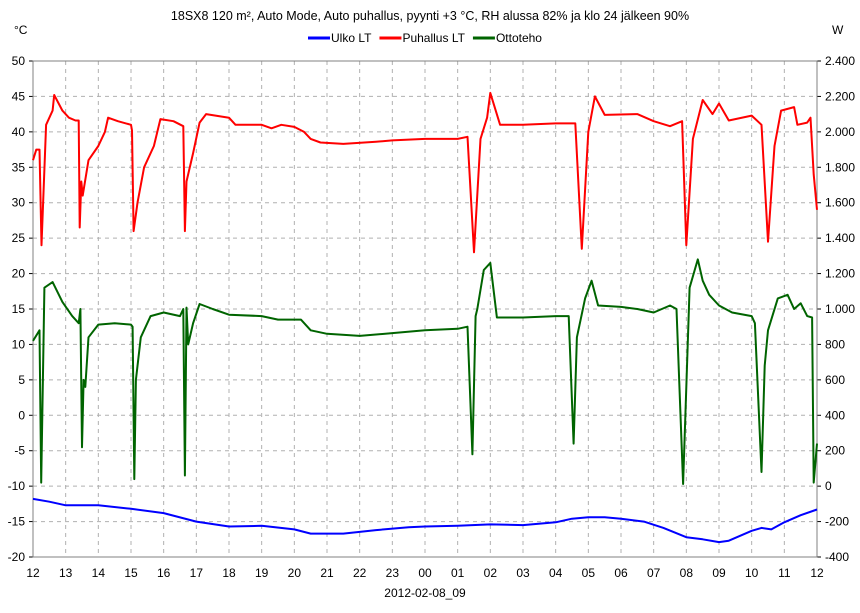  What do you see at coordinates (835, 380) in the screenshot?
I see `y-tick-label-right: 600` at bounding box center [835, 380].